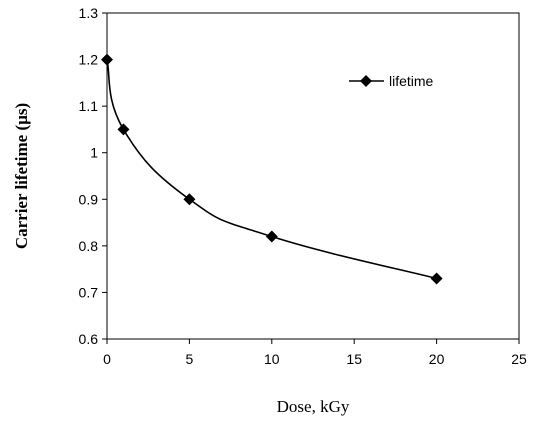 The image size is (536, 423). What do you see at coordinates (313, 406) in the screenshot?
I see `x-axis-title: Dose, kGy` at bounding box center [313, 406].